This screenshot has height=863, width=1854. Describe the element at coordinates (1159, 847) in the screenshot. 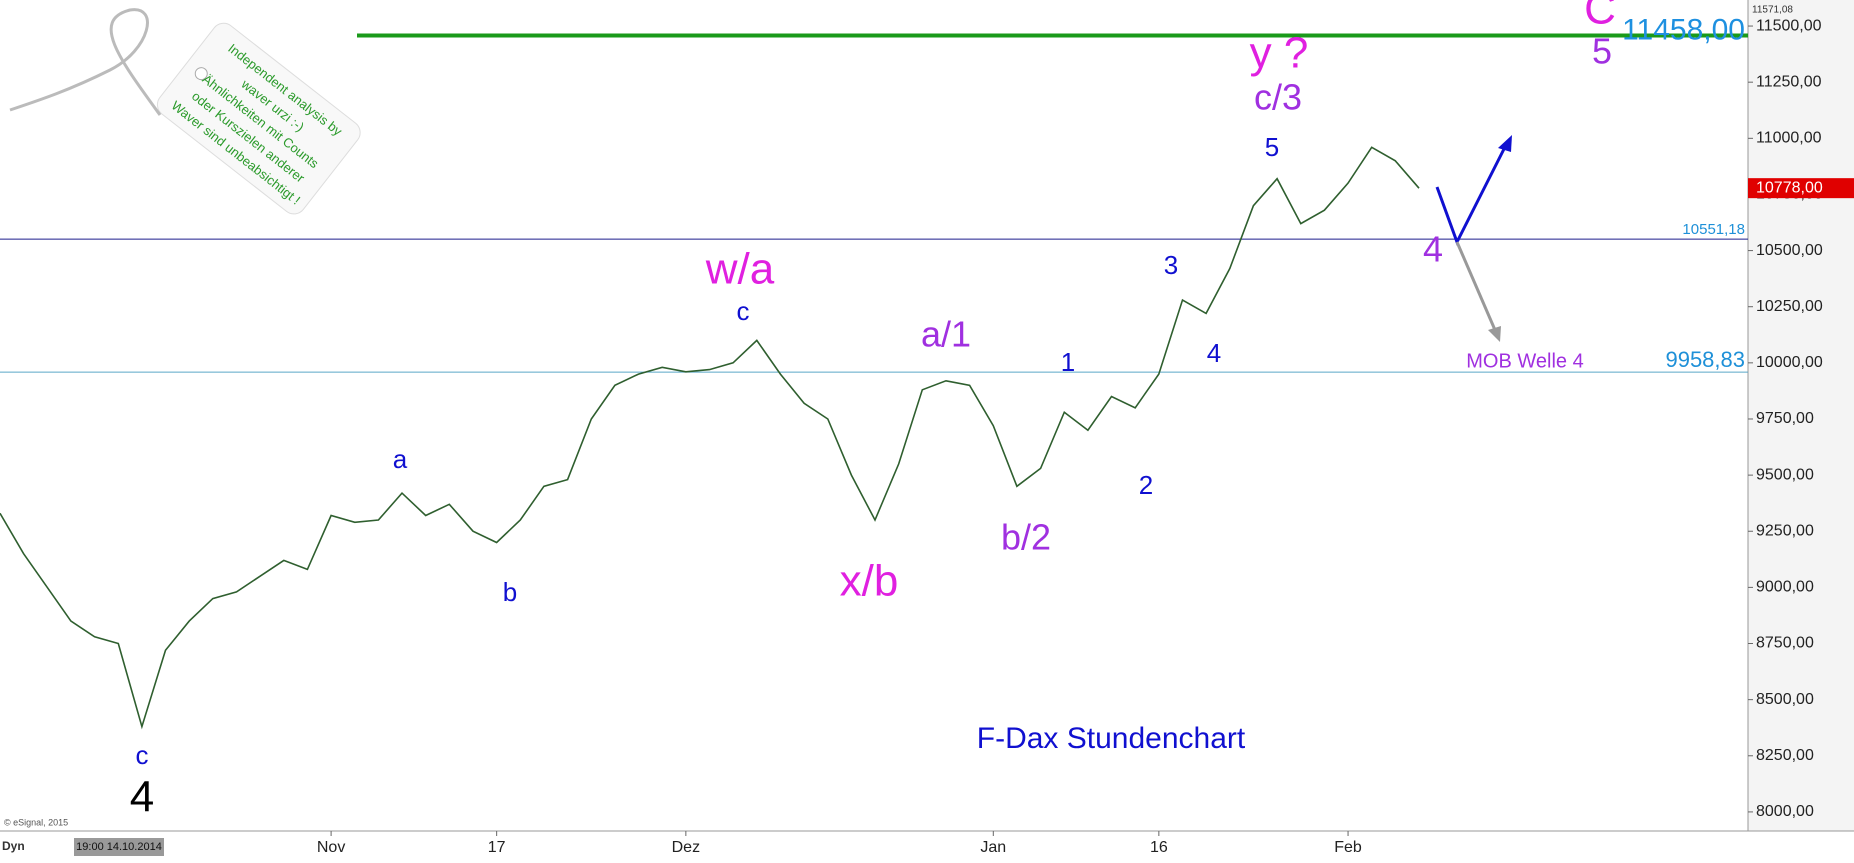

I see `x-tick-label: 16` at that location.